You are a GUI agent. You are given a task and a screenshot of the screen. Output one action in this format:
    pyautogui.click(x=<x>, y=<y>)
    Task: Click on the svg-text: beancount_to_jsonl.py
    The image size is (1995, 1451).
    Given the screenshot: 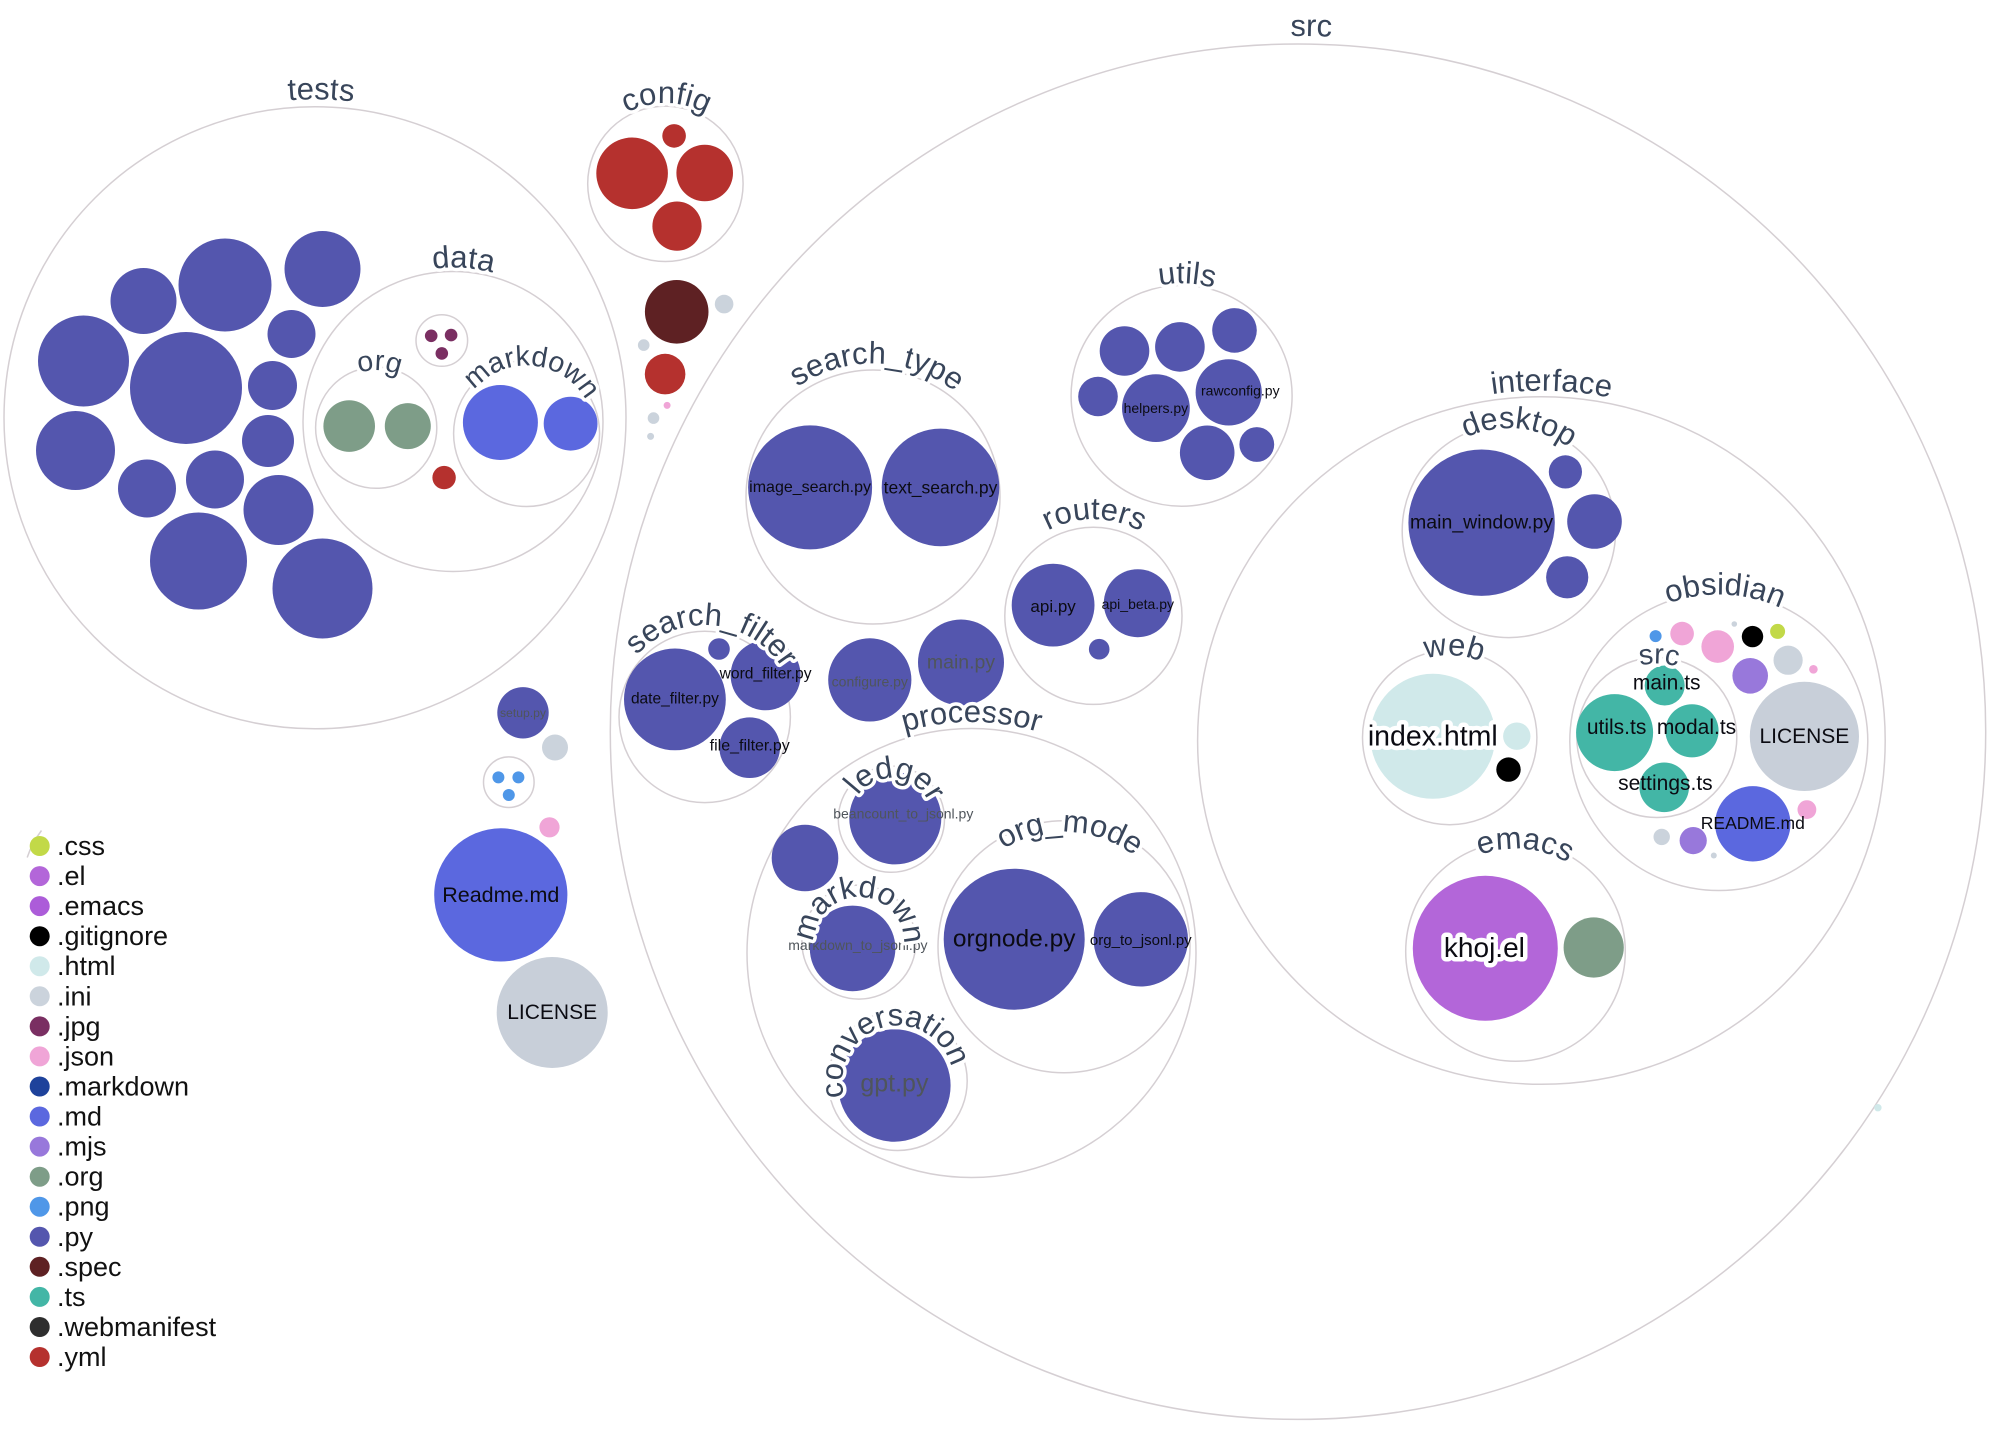 What is the action you would take?
    pyautogui.click(x=903, y=814)
    